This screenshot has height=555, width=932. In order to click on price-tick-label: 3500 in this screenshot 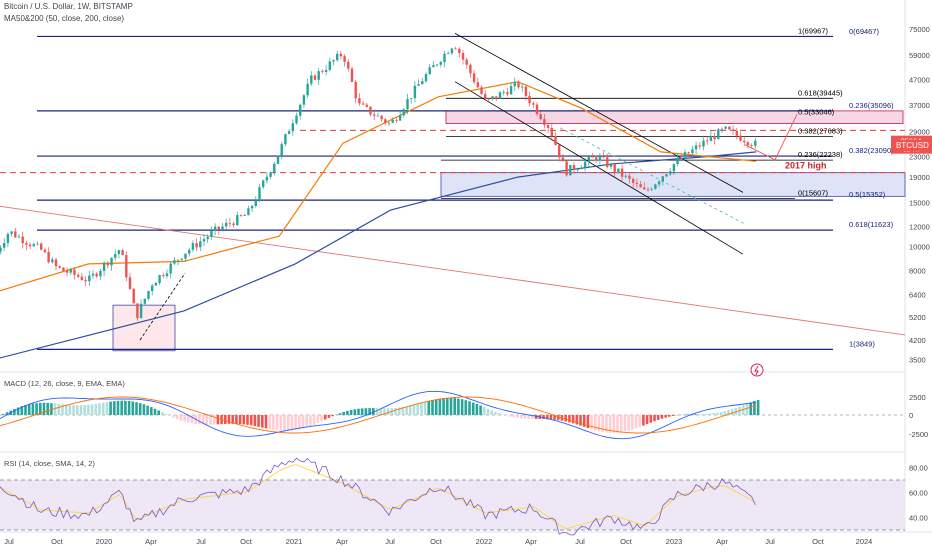, I will do `click(917, 360)`.